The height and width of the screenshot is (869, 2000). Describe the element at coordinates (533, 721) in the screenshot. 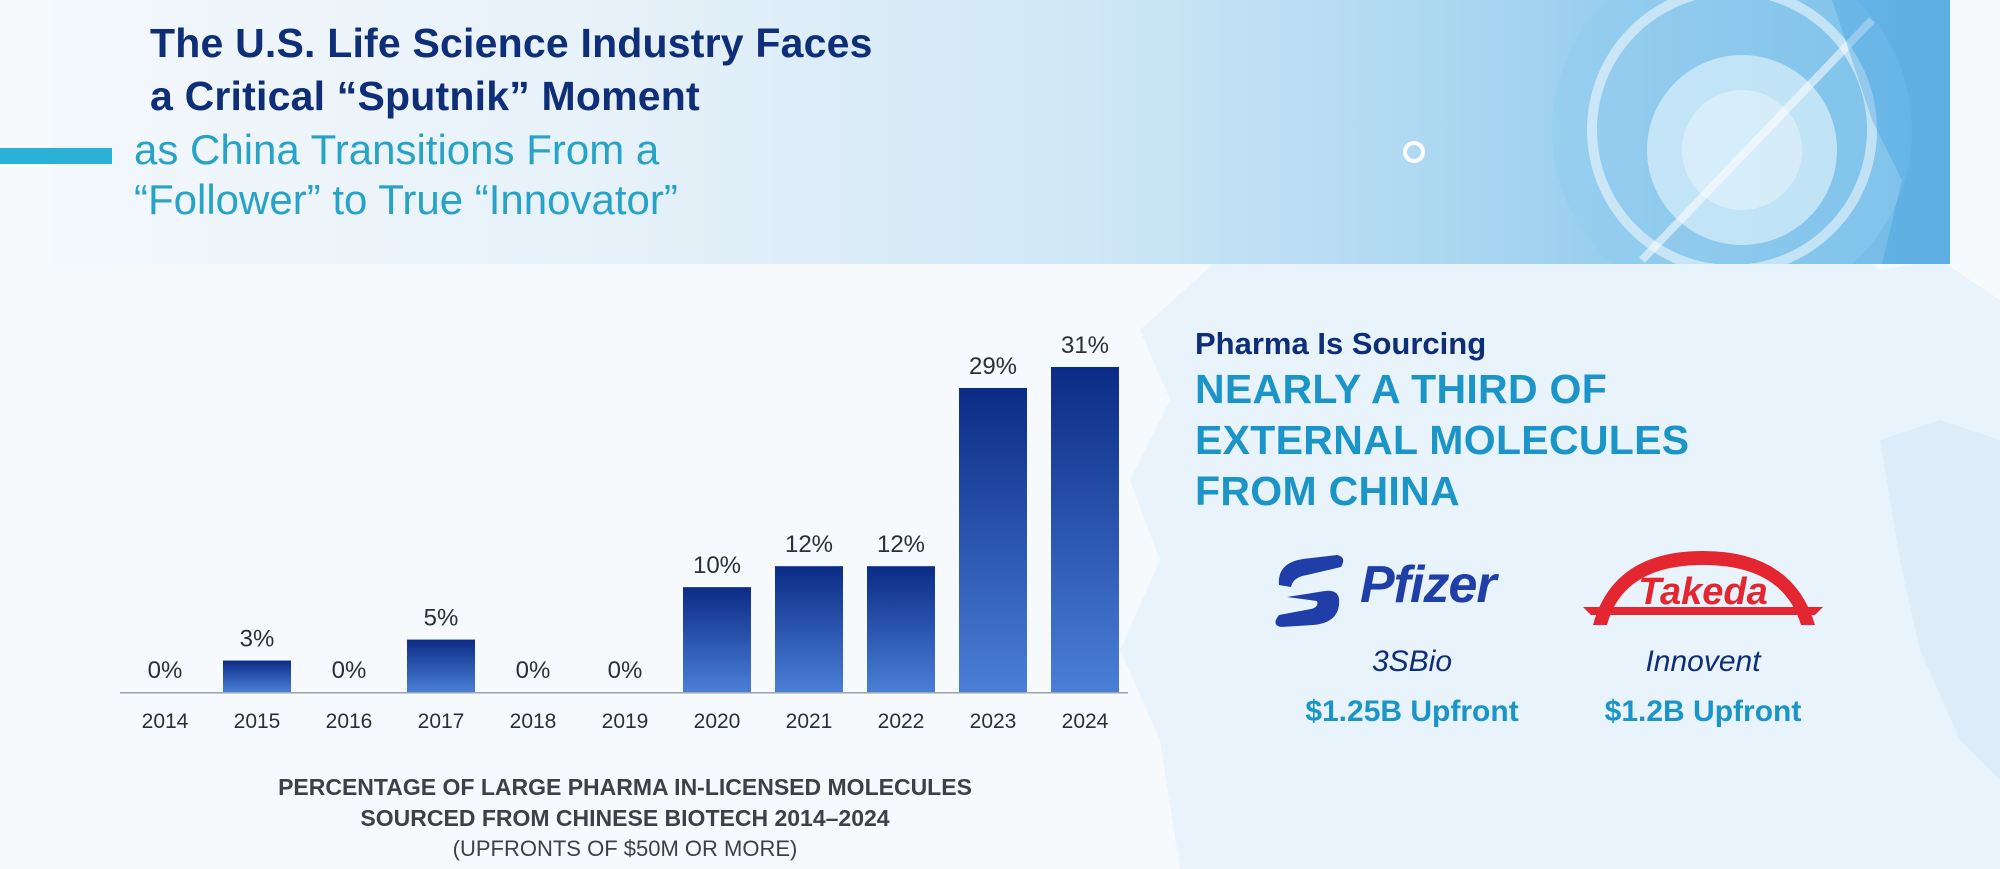

I see `x-tick-2018: 2018` at that location.